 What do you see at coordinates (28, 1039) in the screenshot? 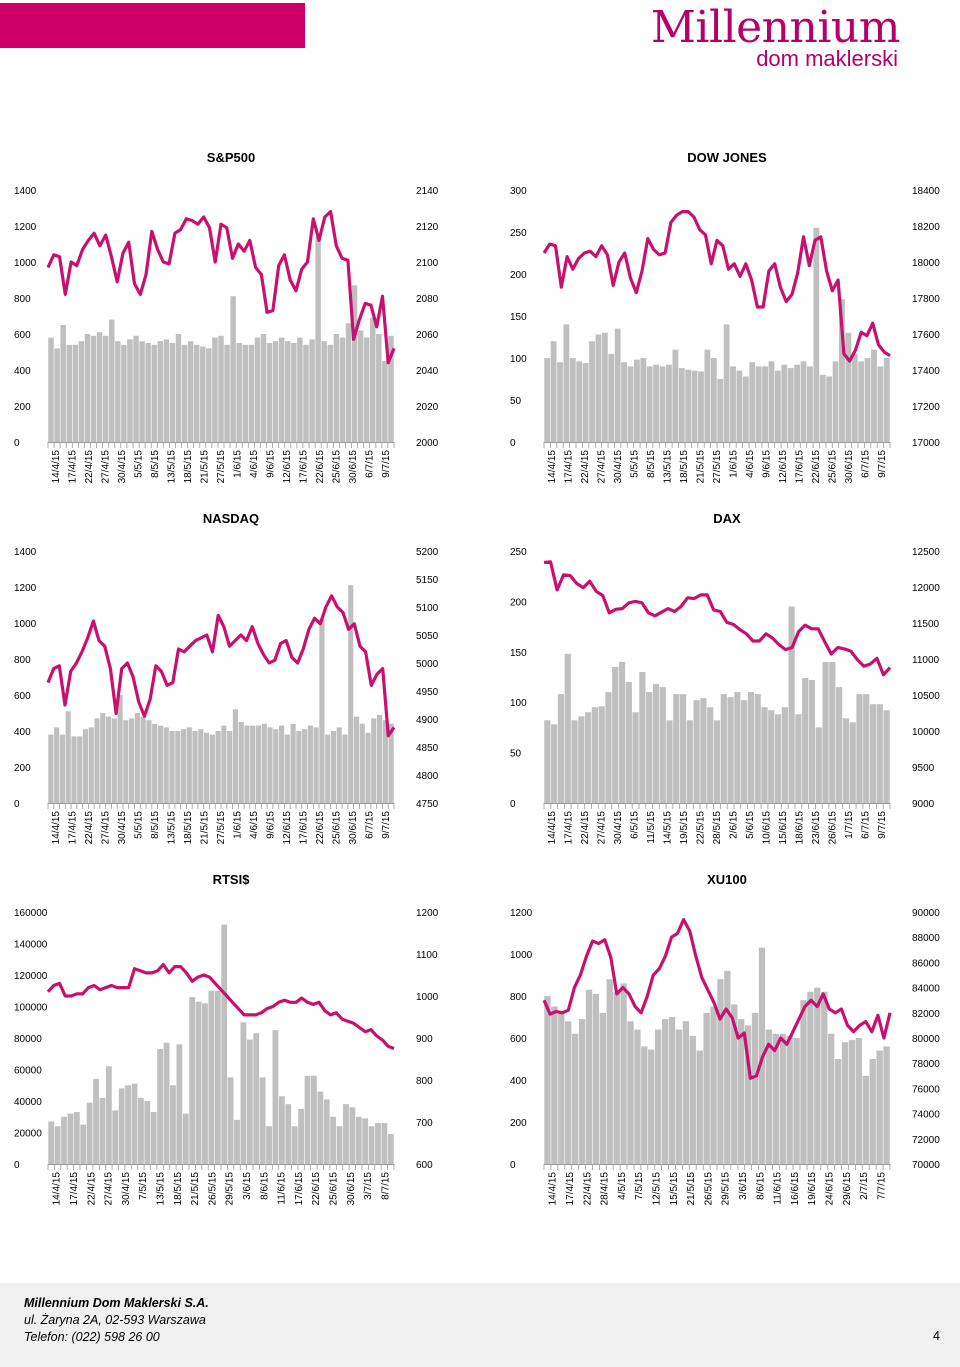
I see `left-tick-label: 80000` at bounding box center [28, 1039].